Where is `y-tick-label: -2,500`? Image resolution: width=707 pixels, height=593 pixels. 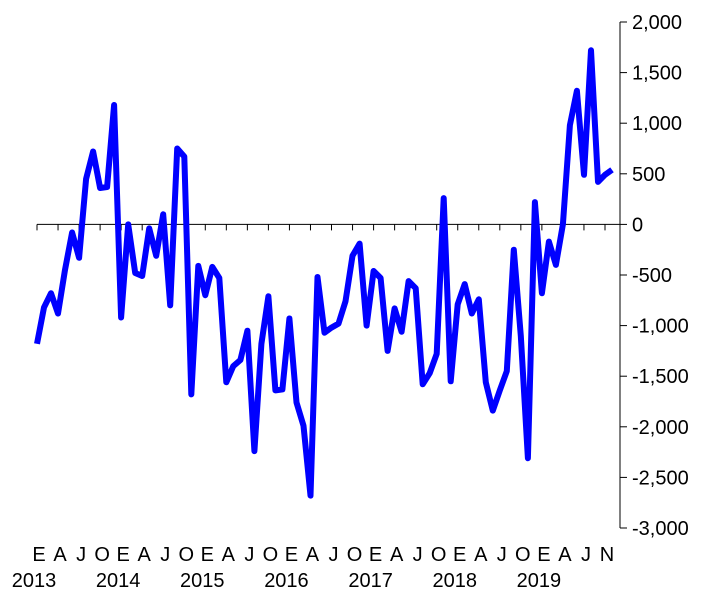
y-tick-label: -2,500 is located at coordinates (660, 478).